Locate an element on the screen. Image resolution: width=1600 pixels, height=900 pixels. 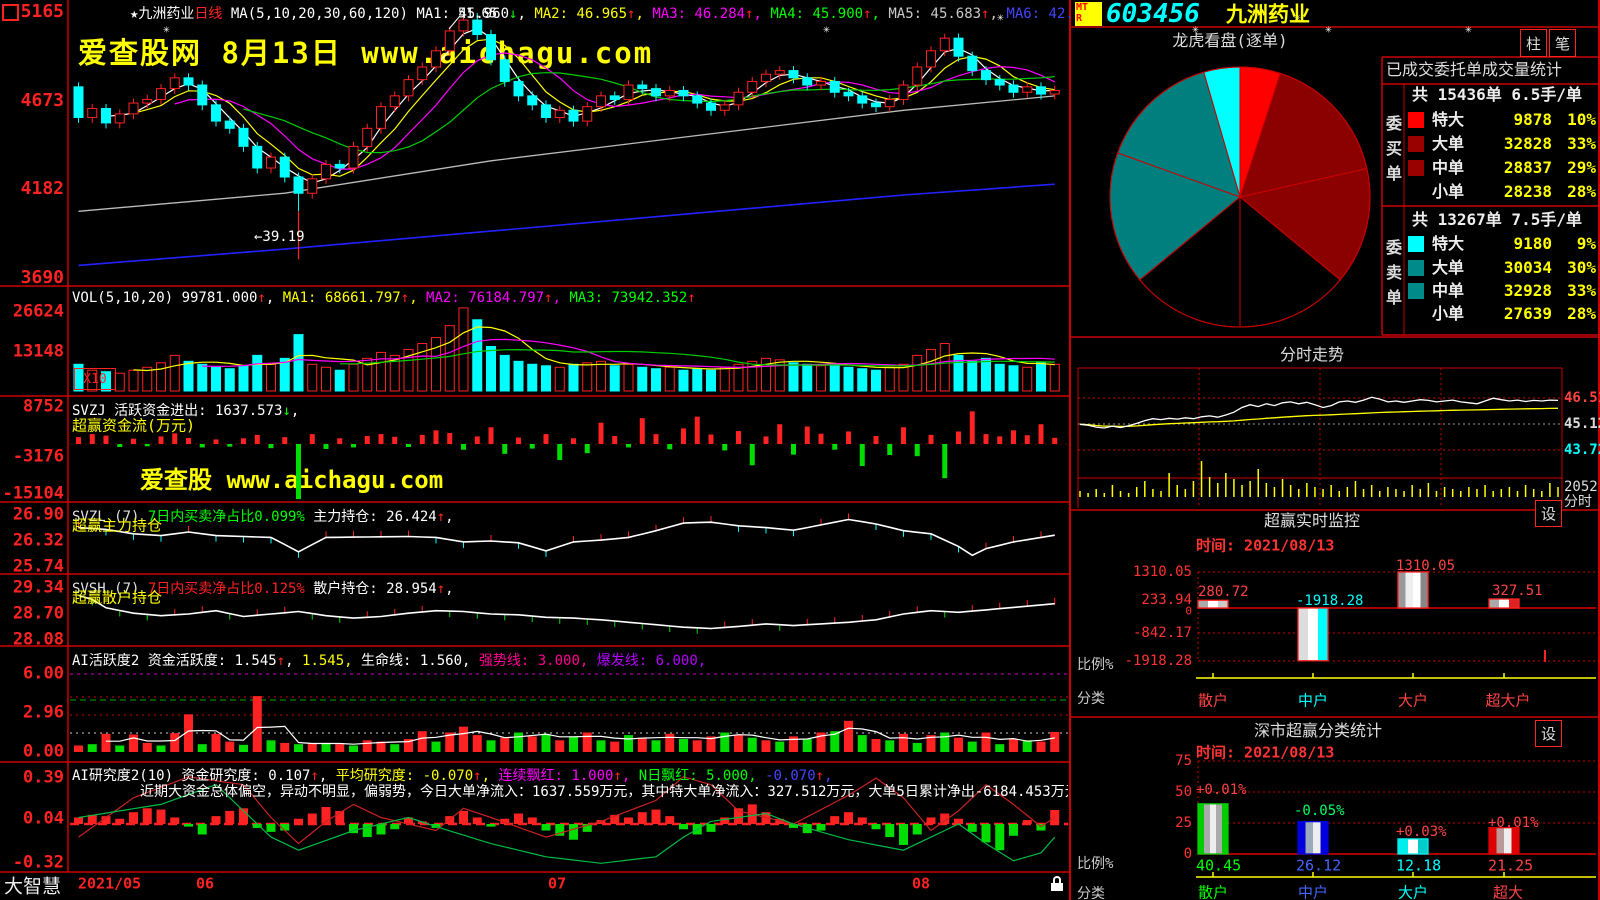
buy-row-pct: 28% is located at coordinates (1581, 191).